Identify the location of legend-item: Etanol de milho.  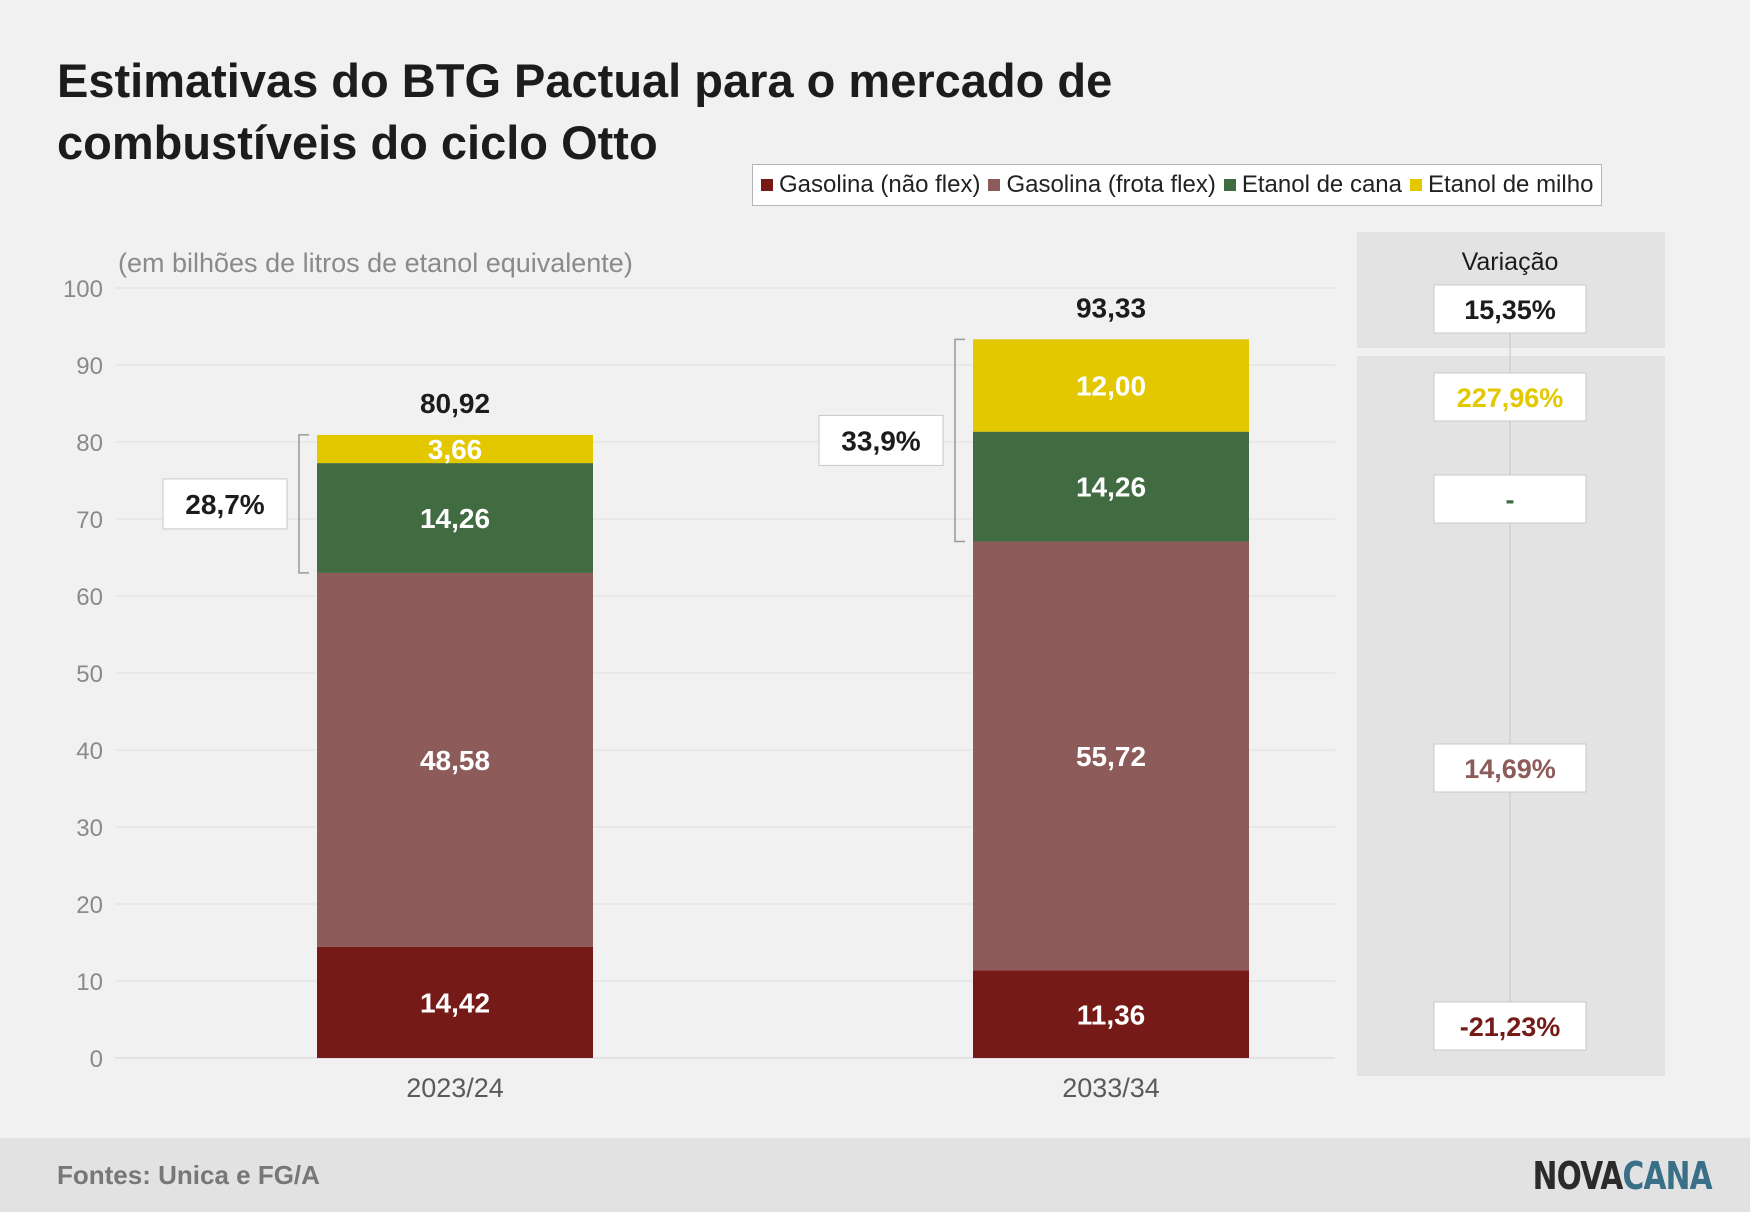
(1501, 185).